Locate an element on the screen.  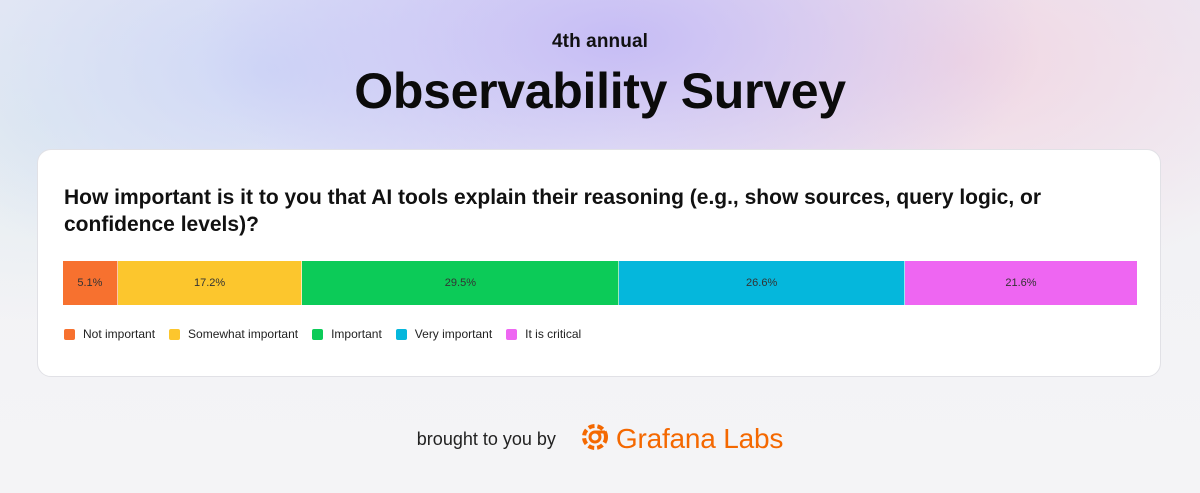
legend-item: Very important is located at coordinates (444, 334).